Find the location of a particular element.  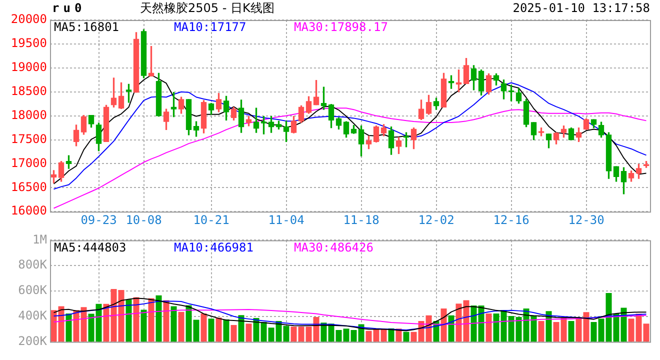

y-tick-label: 20000 is located at coordinates (28, 19).